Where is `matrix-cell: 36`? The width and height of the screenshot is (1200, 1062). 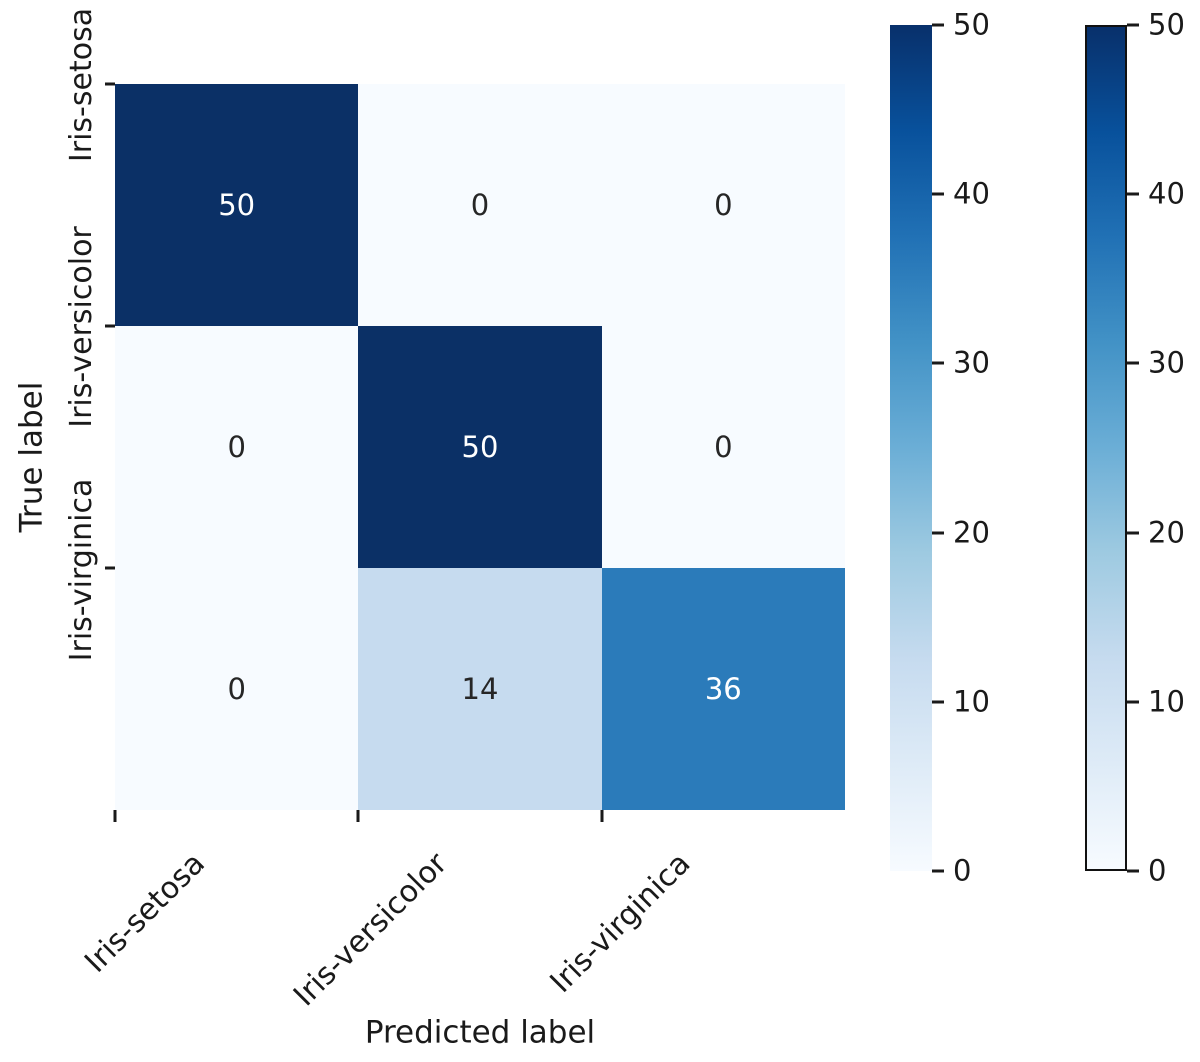 matrix-cell: 36 is located at coordinates (723, 689).